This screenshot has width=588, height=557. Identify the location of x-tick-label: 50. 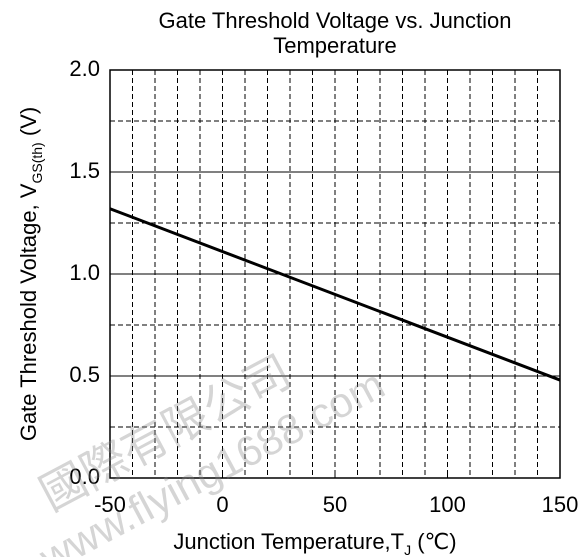
(335, 504).